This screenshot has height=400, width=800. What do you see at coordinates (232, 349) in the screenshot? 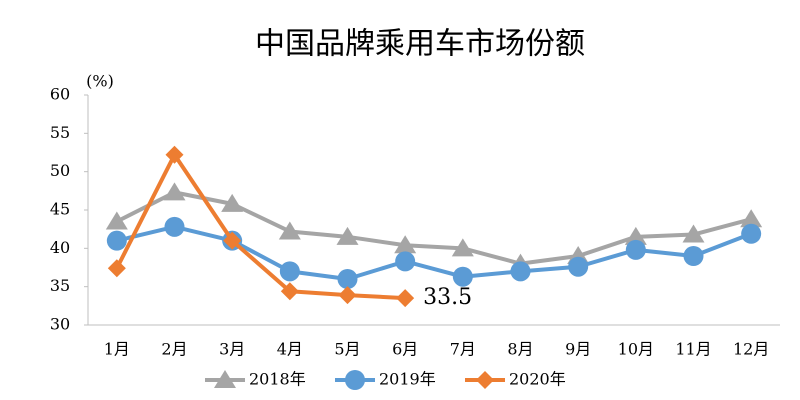
I see `x-tick-label: 3月` at bounding box center [232, 349].